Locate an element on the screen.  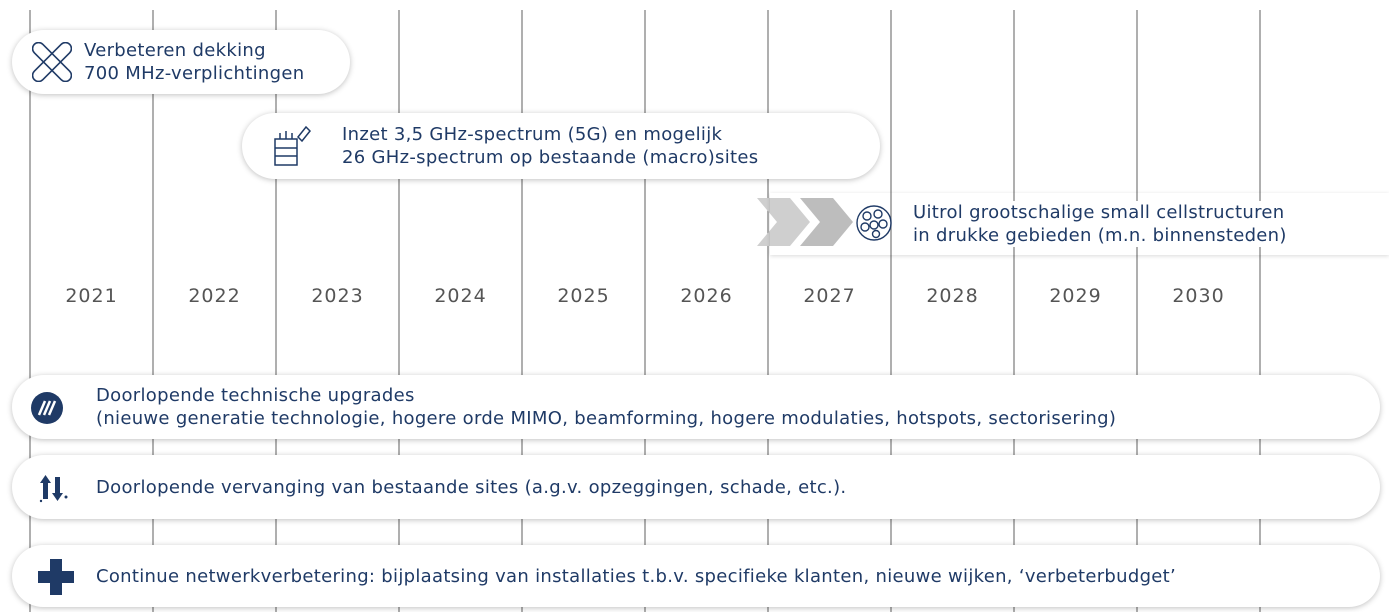
year-label: 2028 is located at coordinates (952, 296).